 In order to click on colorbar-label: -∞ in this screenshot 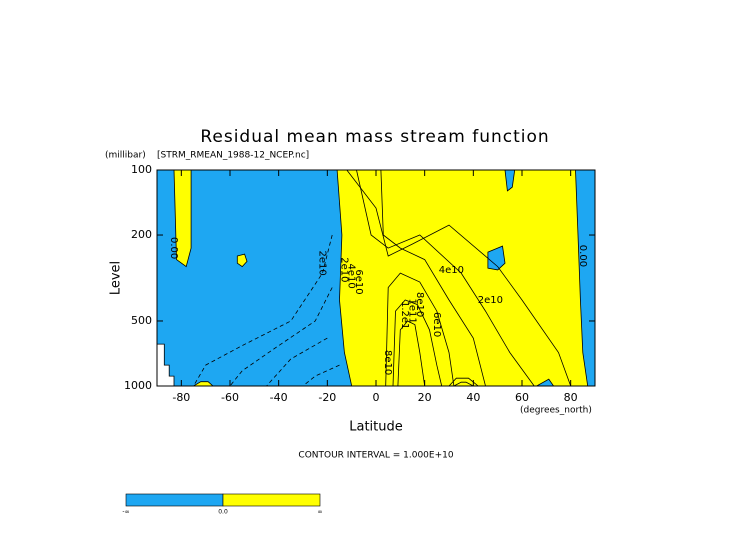, I will do `click(125, 512)`.